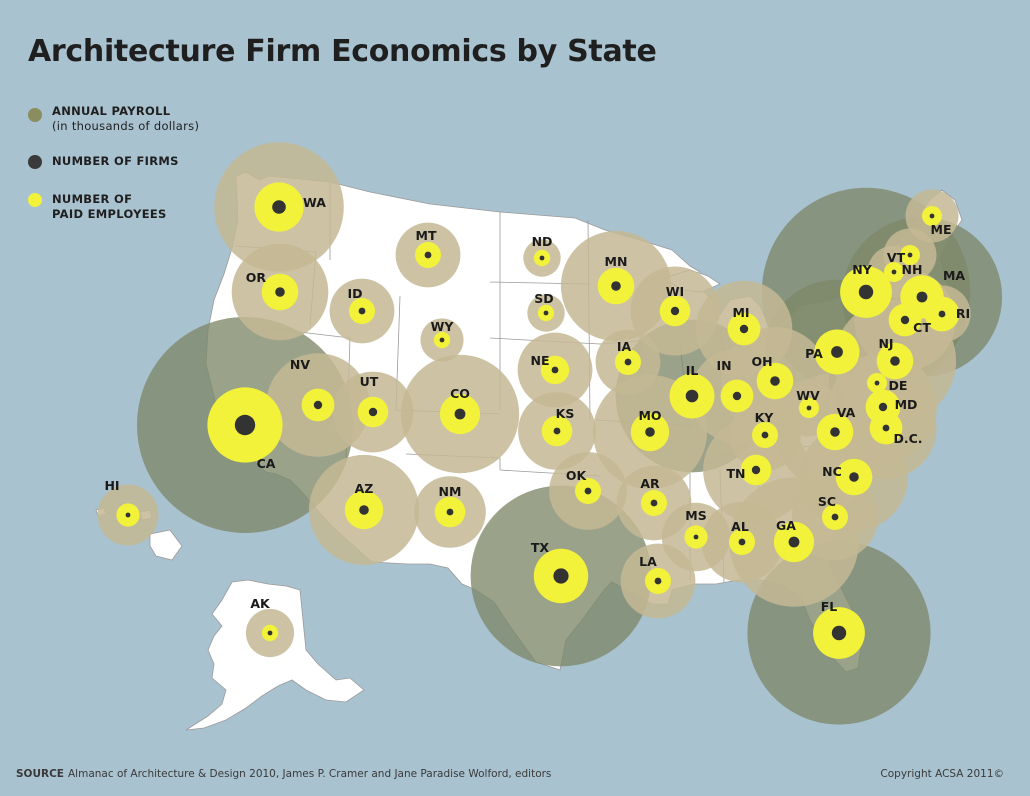 Image resolution: width=1030 pixels, height=796 pixels. I want to click on firms-bubble-al, so click(742, 542).